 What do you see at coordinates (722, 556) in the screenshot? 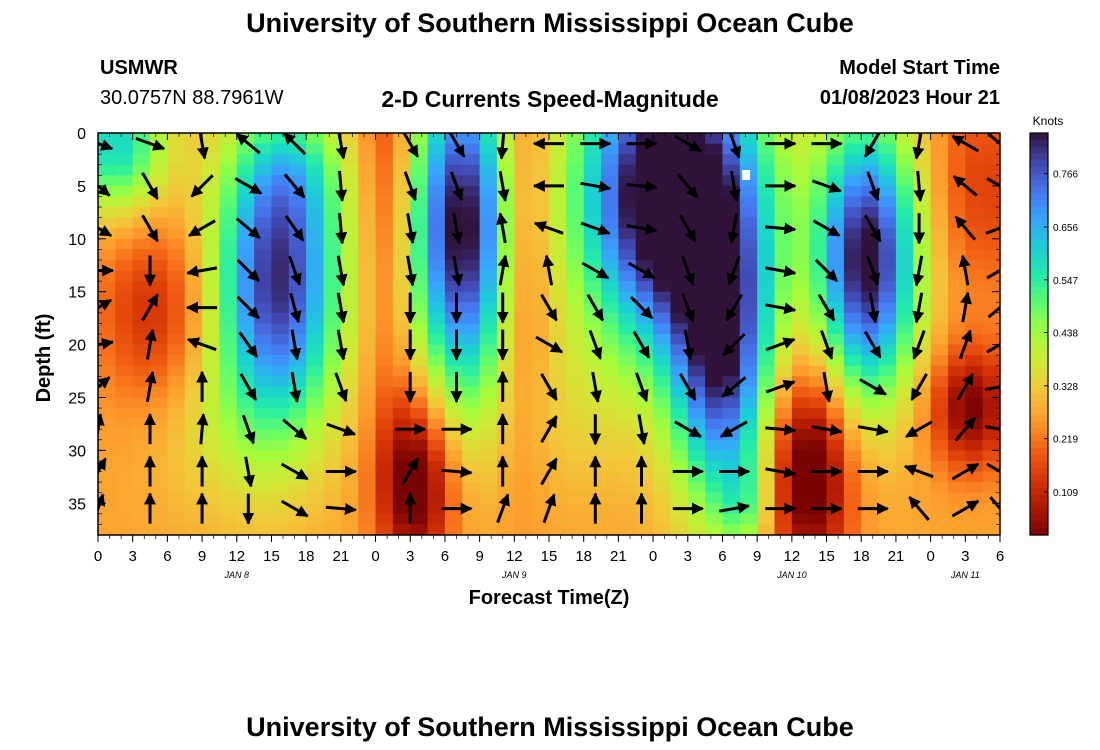
I see `x-tick-label: 6` at bounding box center [722, 556].